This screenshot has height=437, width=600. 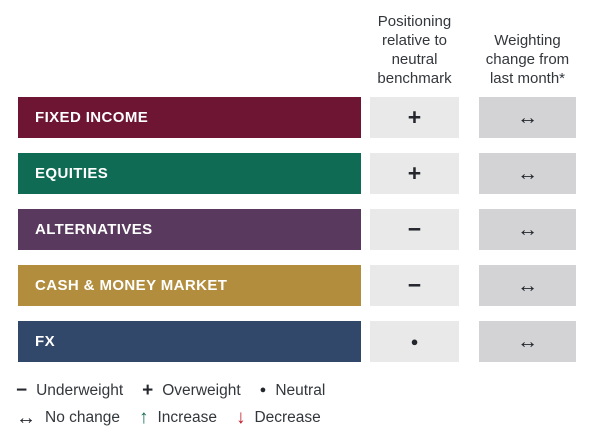 I want to click on legend-item-neutral: ● Neutral, so click(x=293, y=391).